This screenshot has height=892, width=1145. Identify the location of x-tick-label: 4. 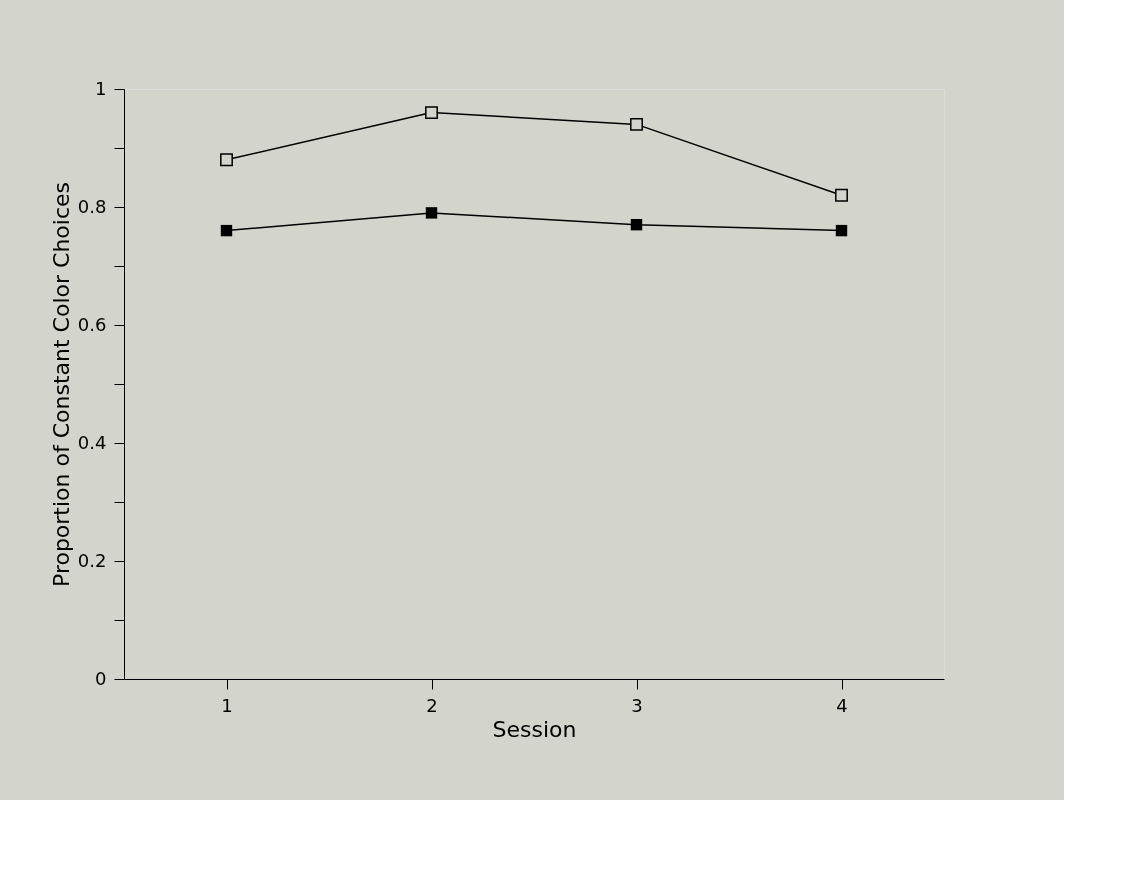
(842, 705).